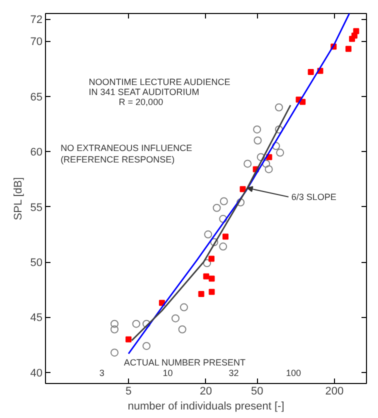 This screenshot has width=378, height=418. I want to click on x-axis-title: number of individuals present [-], so click(206, 406).